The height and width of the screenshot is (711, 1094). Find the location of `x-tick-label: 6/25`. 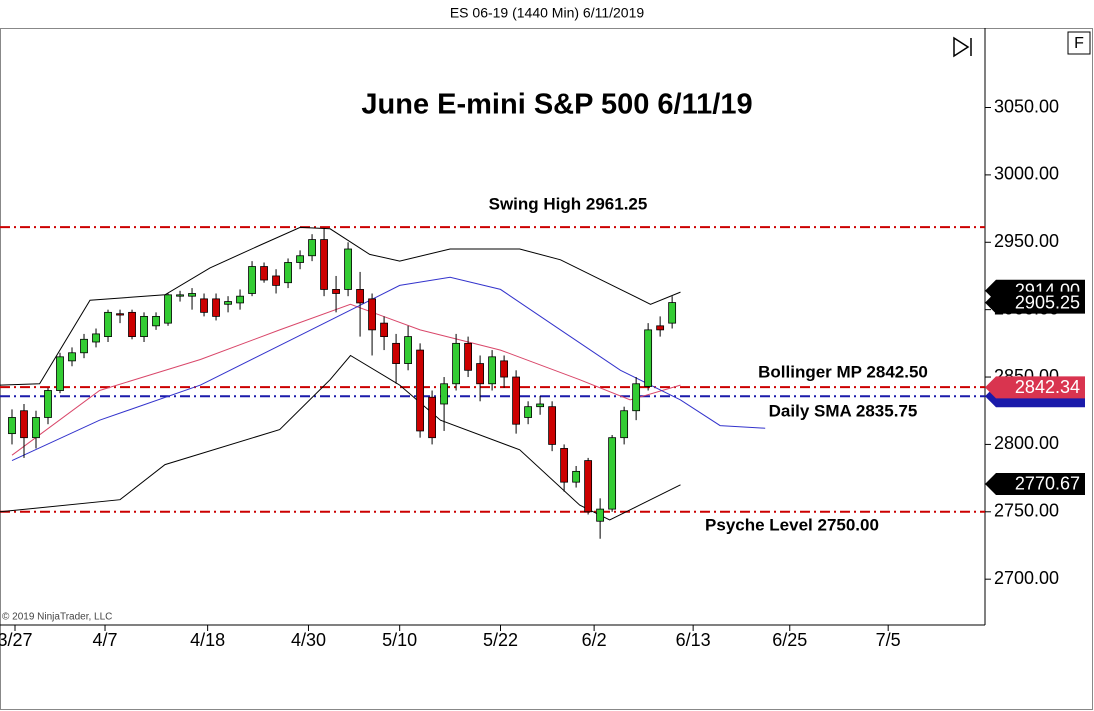

x-tick-label: 6/25 is located at coordinates (789, 640).